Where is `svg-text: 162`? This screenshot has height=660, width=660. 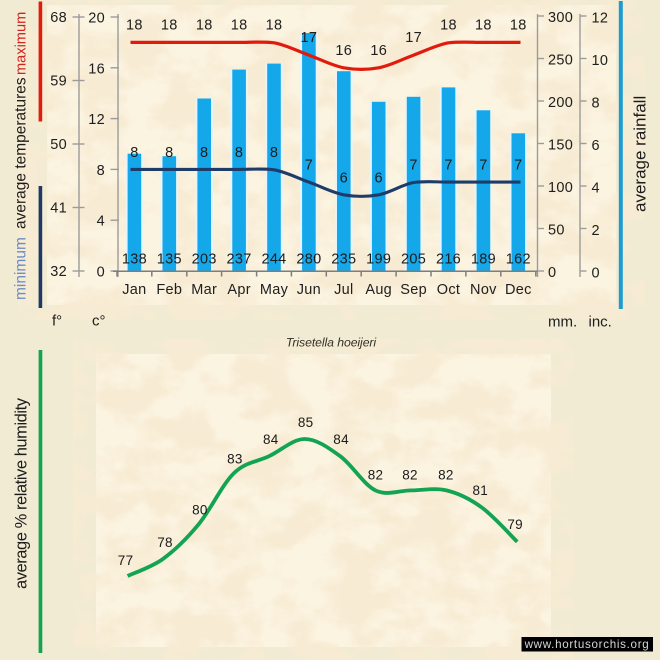
svg-text: 162 is located at coordinates (518, 260).